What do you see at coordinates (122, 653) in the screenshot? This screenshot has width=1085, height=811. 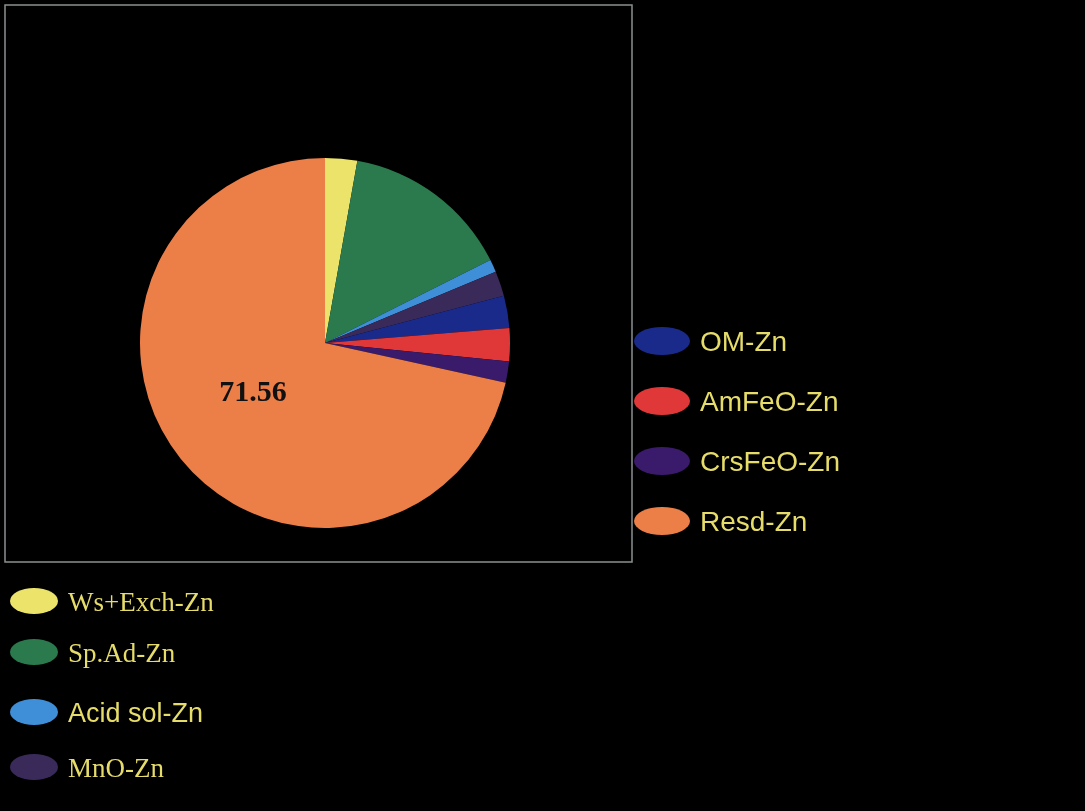 I see `legend-label: Sp.Ad-Zn` at bounding box center [122, 653].